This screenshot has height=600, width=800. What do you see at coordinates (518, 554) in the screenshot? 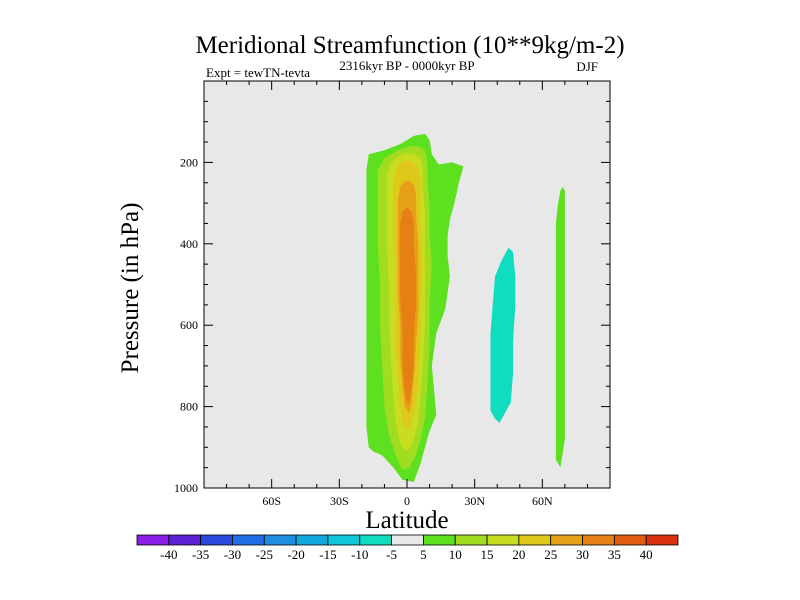
I see `colorbar-label: 20` at bounding box center [518, 554].